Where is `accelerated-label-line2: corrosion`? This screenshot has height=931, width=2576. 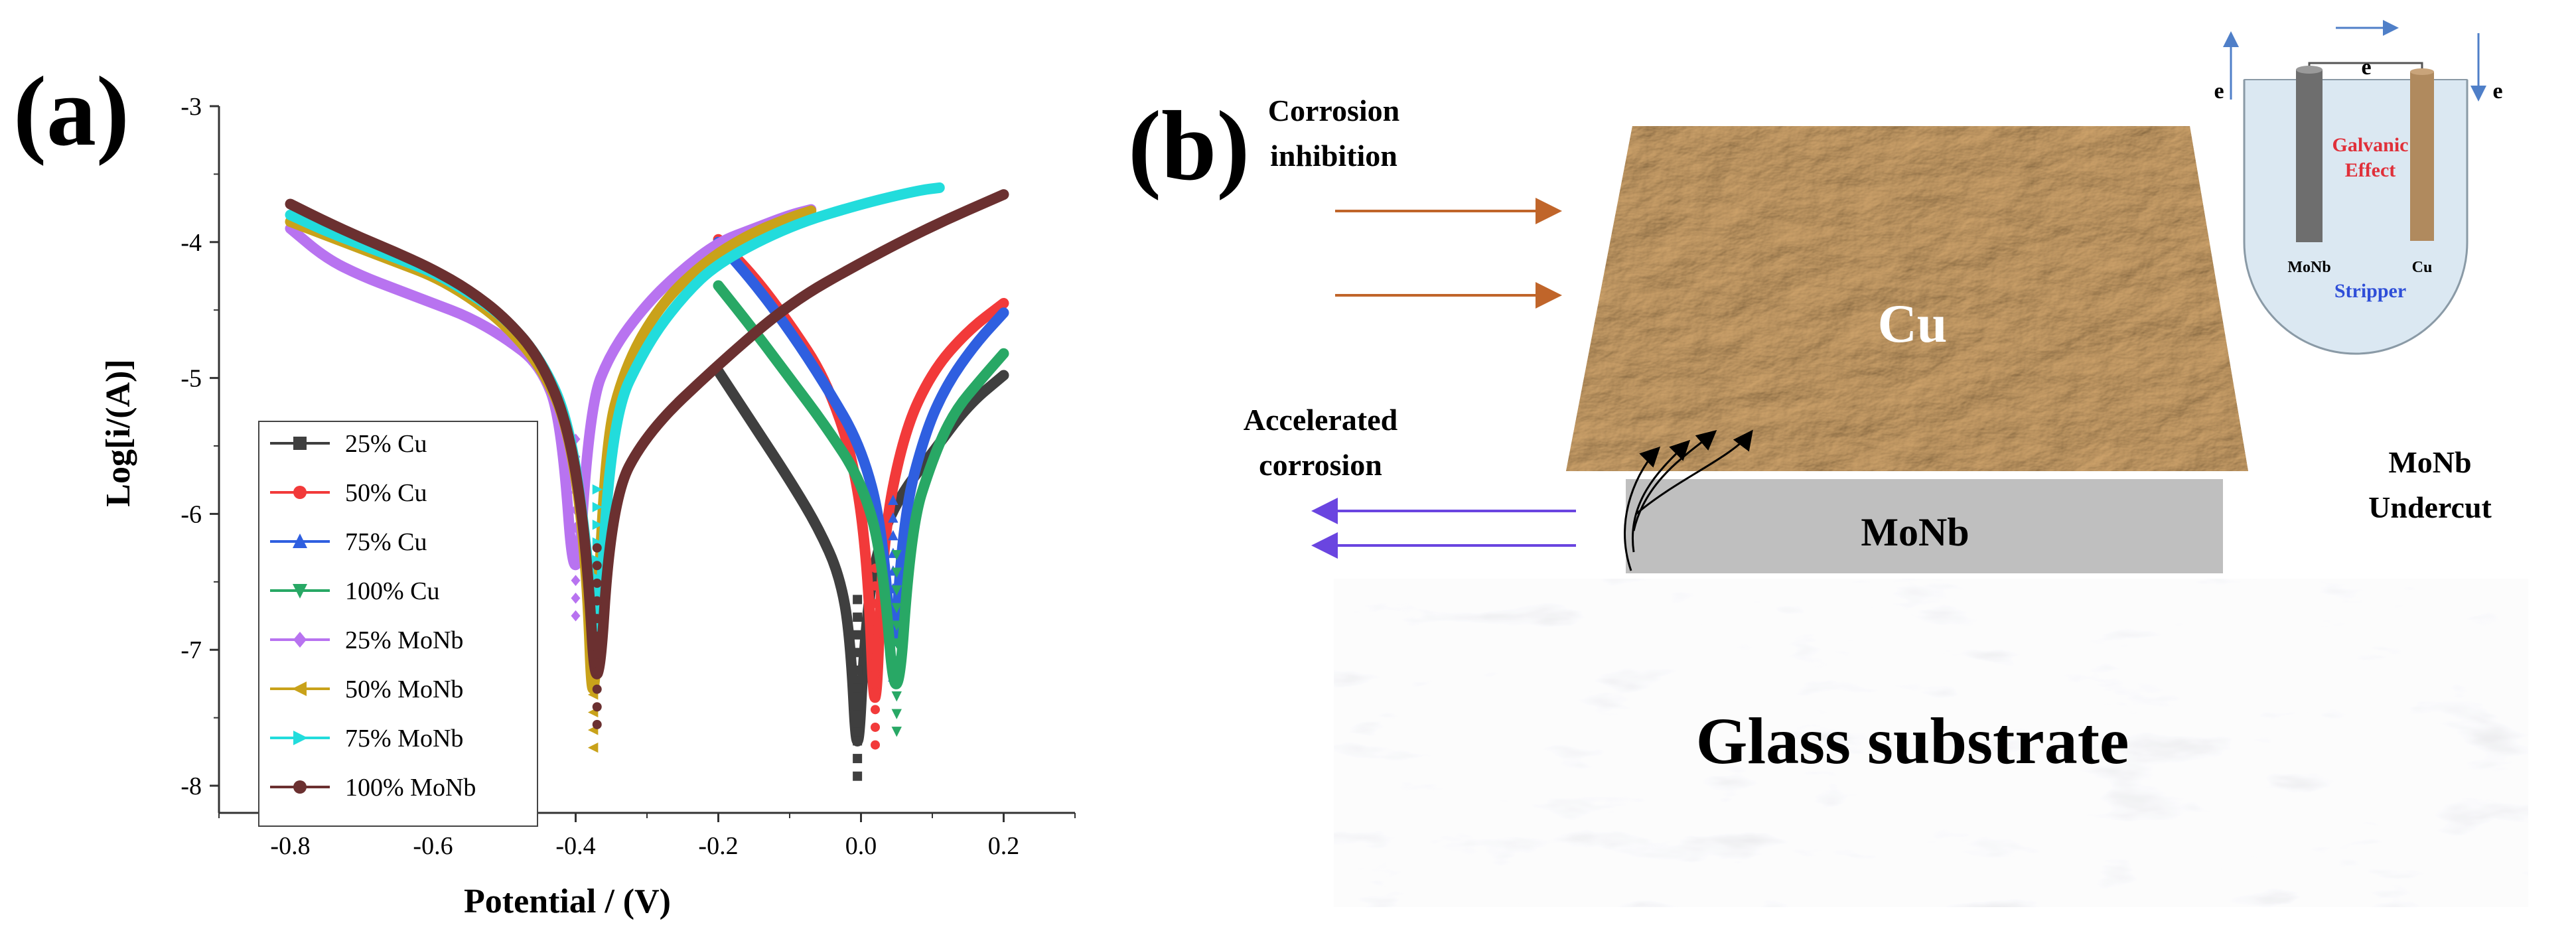
accelerated-label-line2: corrosion is located at coordinates (1321, 465).